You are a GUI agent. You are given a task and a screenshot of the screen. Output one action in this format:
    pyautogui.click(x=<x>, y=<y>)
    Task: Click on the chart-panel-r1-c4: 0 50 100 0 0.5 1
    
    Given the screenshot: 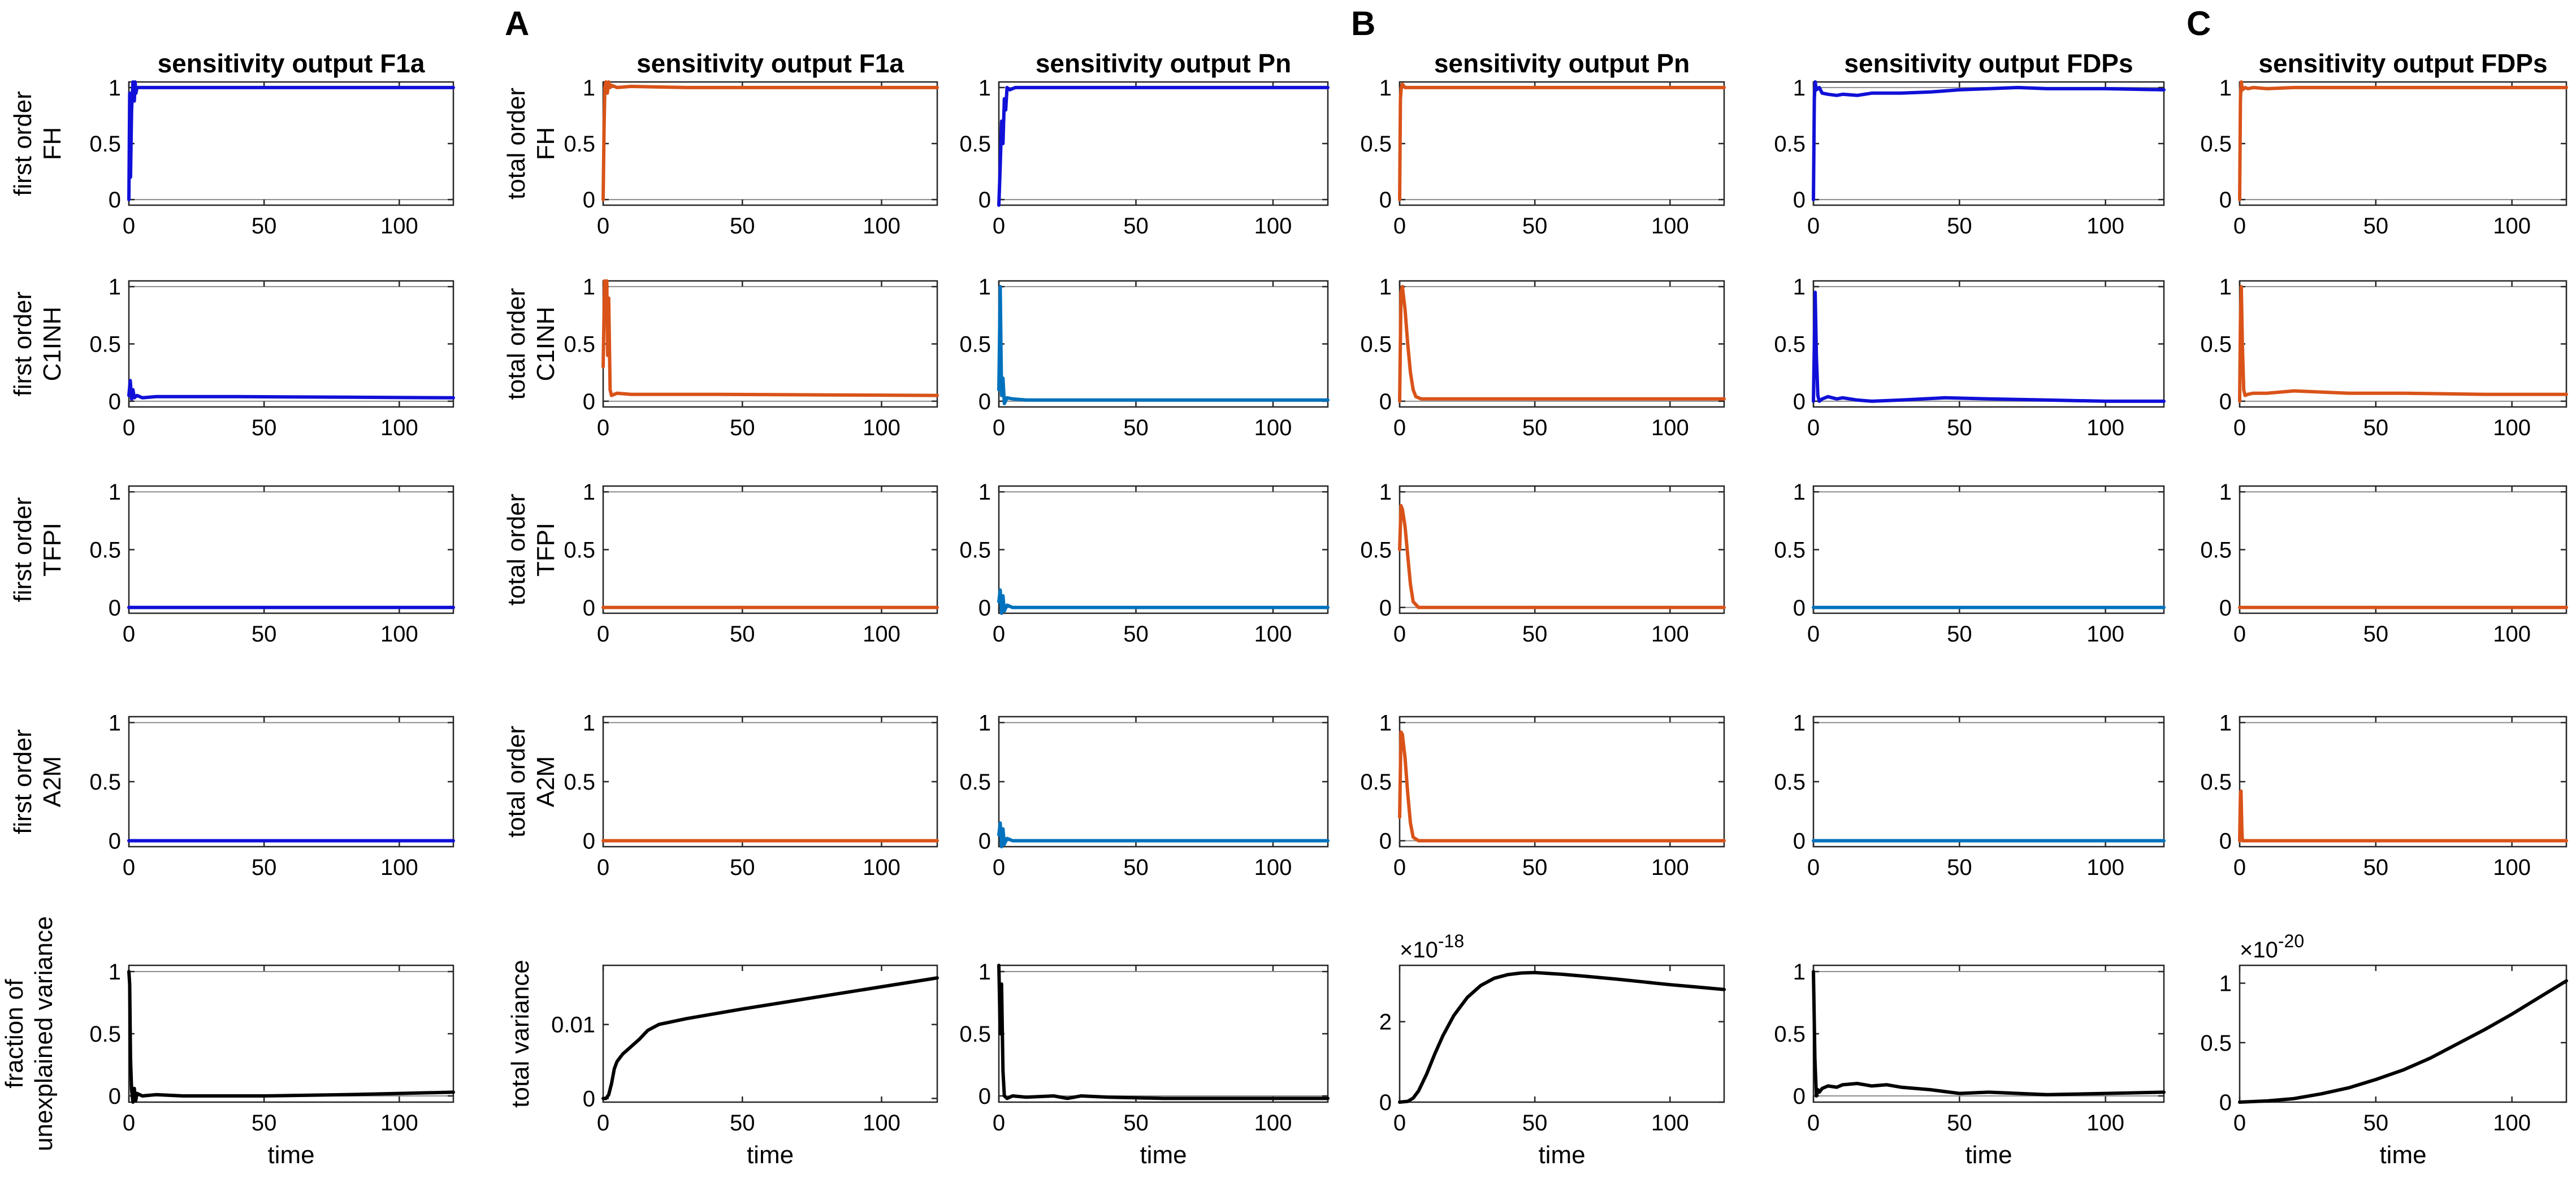 What is the action you would take?
    pyautogui.click(x=1970, y=357)
    